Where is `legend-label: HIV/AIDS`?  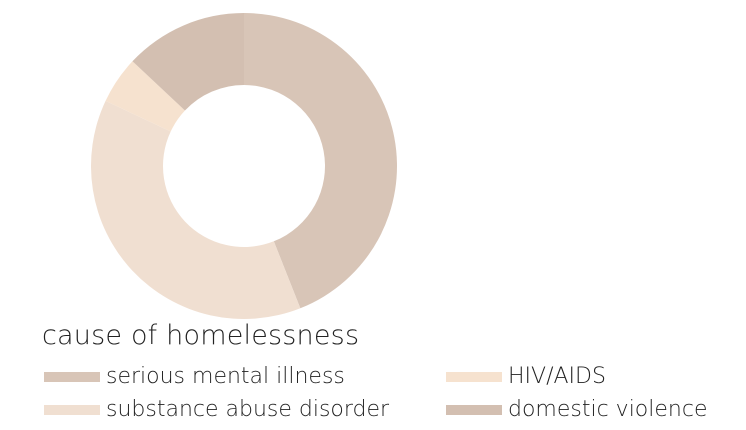
legend-label: HIV/AIDS is located at coordinates (557, 376).